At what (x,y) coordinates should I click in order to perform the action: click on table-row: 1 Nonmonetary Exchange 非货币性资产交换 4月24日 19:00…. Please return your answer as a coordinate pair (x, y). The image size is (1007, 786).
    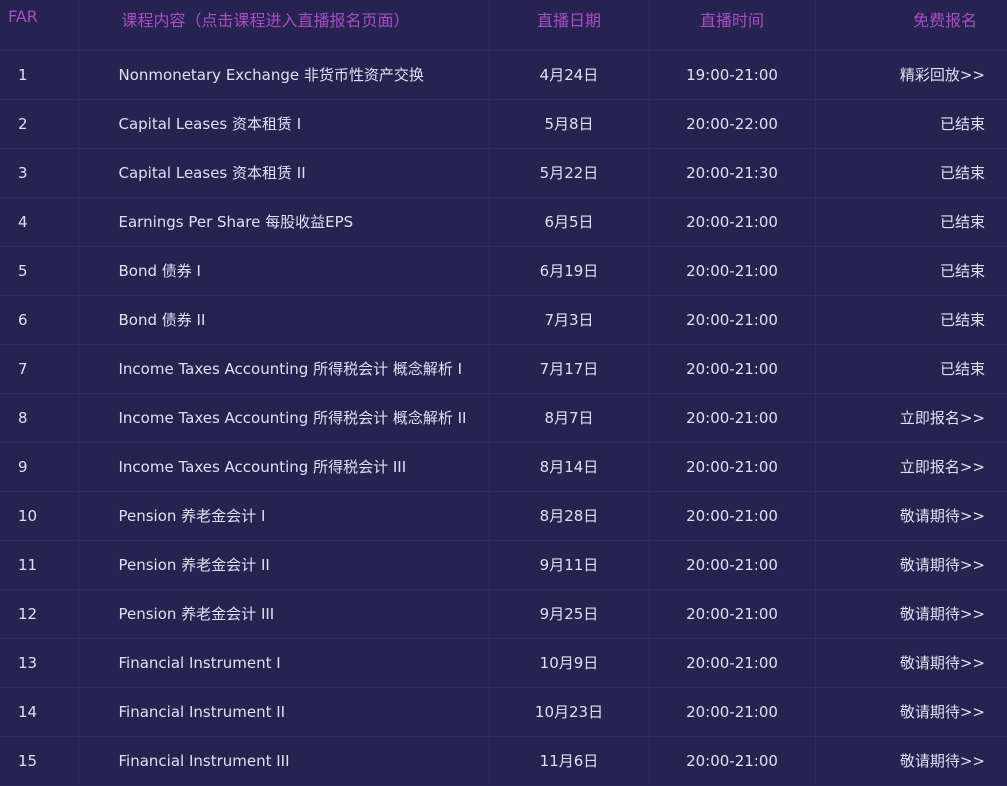
    Looking at the image, I should click on (503, 75).